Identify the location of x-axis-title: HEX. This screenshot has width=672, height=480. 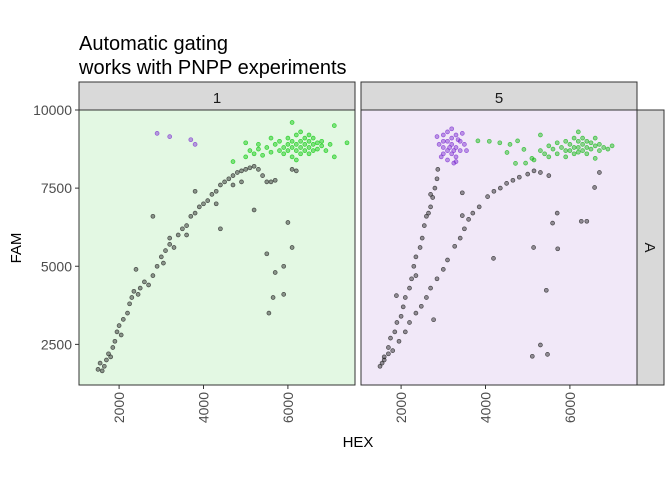
(358, 442).